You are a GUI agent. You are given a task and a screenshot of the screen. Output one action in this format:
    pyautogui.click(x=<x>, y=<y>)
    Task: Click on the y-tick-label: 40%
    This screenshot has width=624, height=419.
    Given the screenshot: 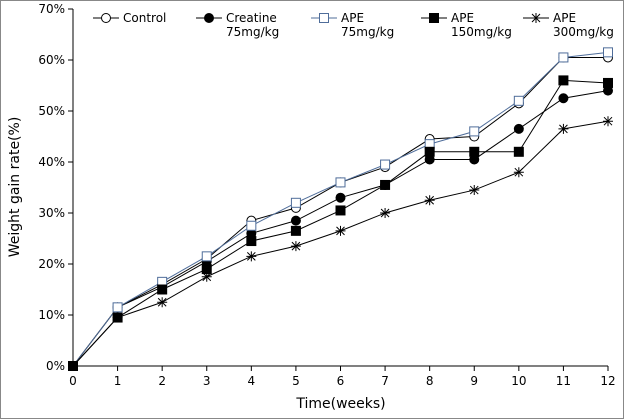 What is the action you would take?
    pyautogui.click(x=51, y=162)
    